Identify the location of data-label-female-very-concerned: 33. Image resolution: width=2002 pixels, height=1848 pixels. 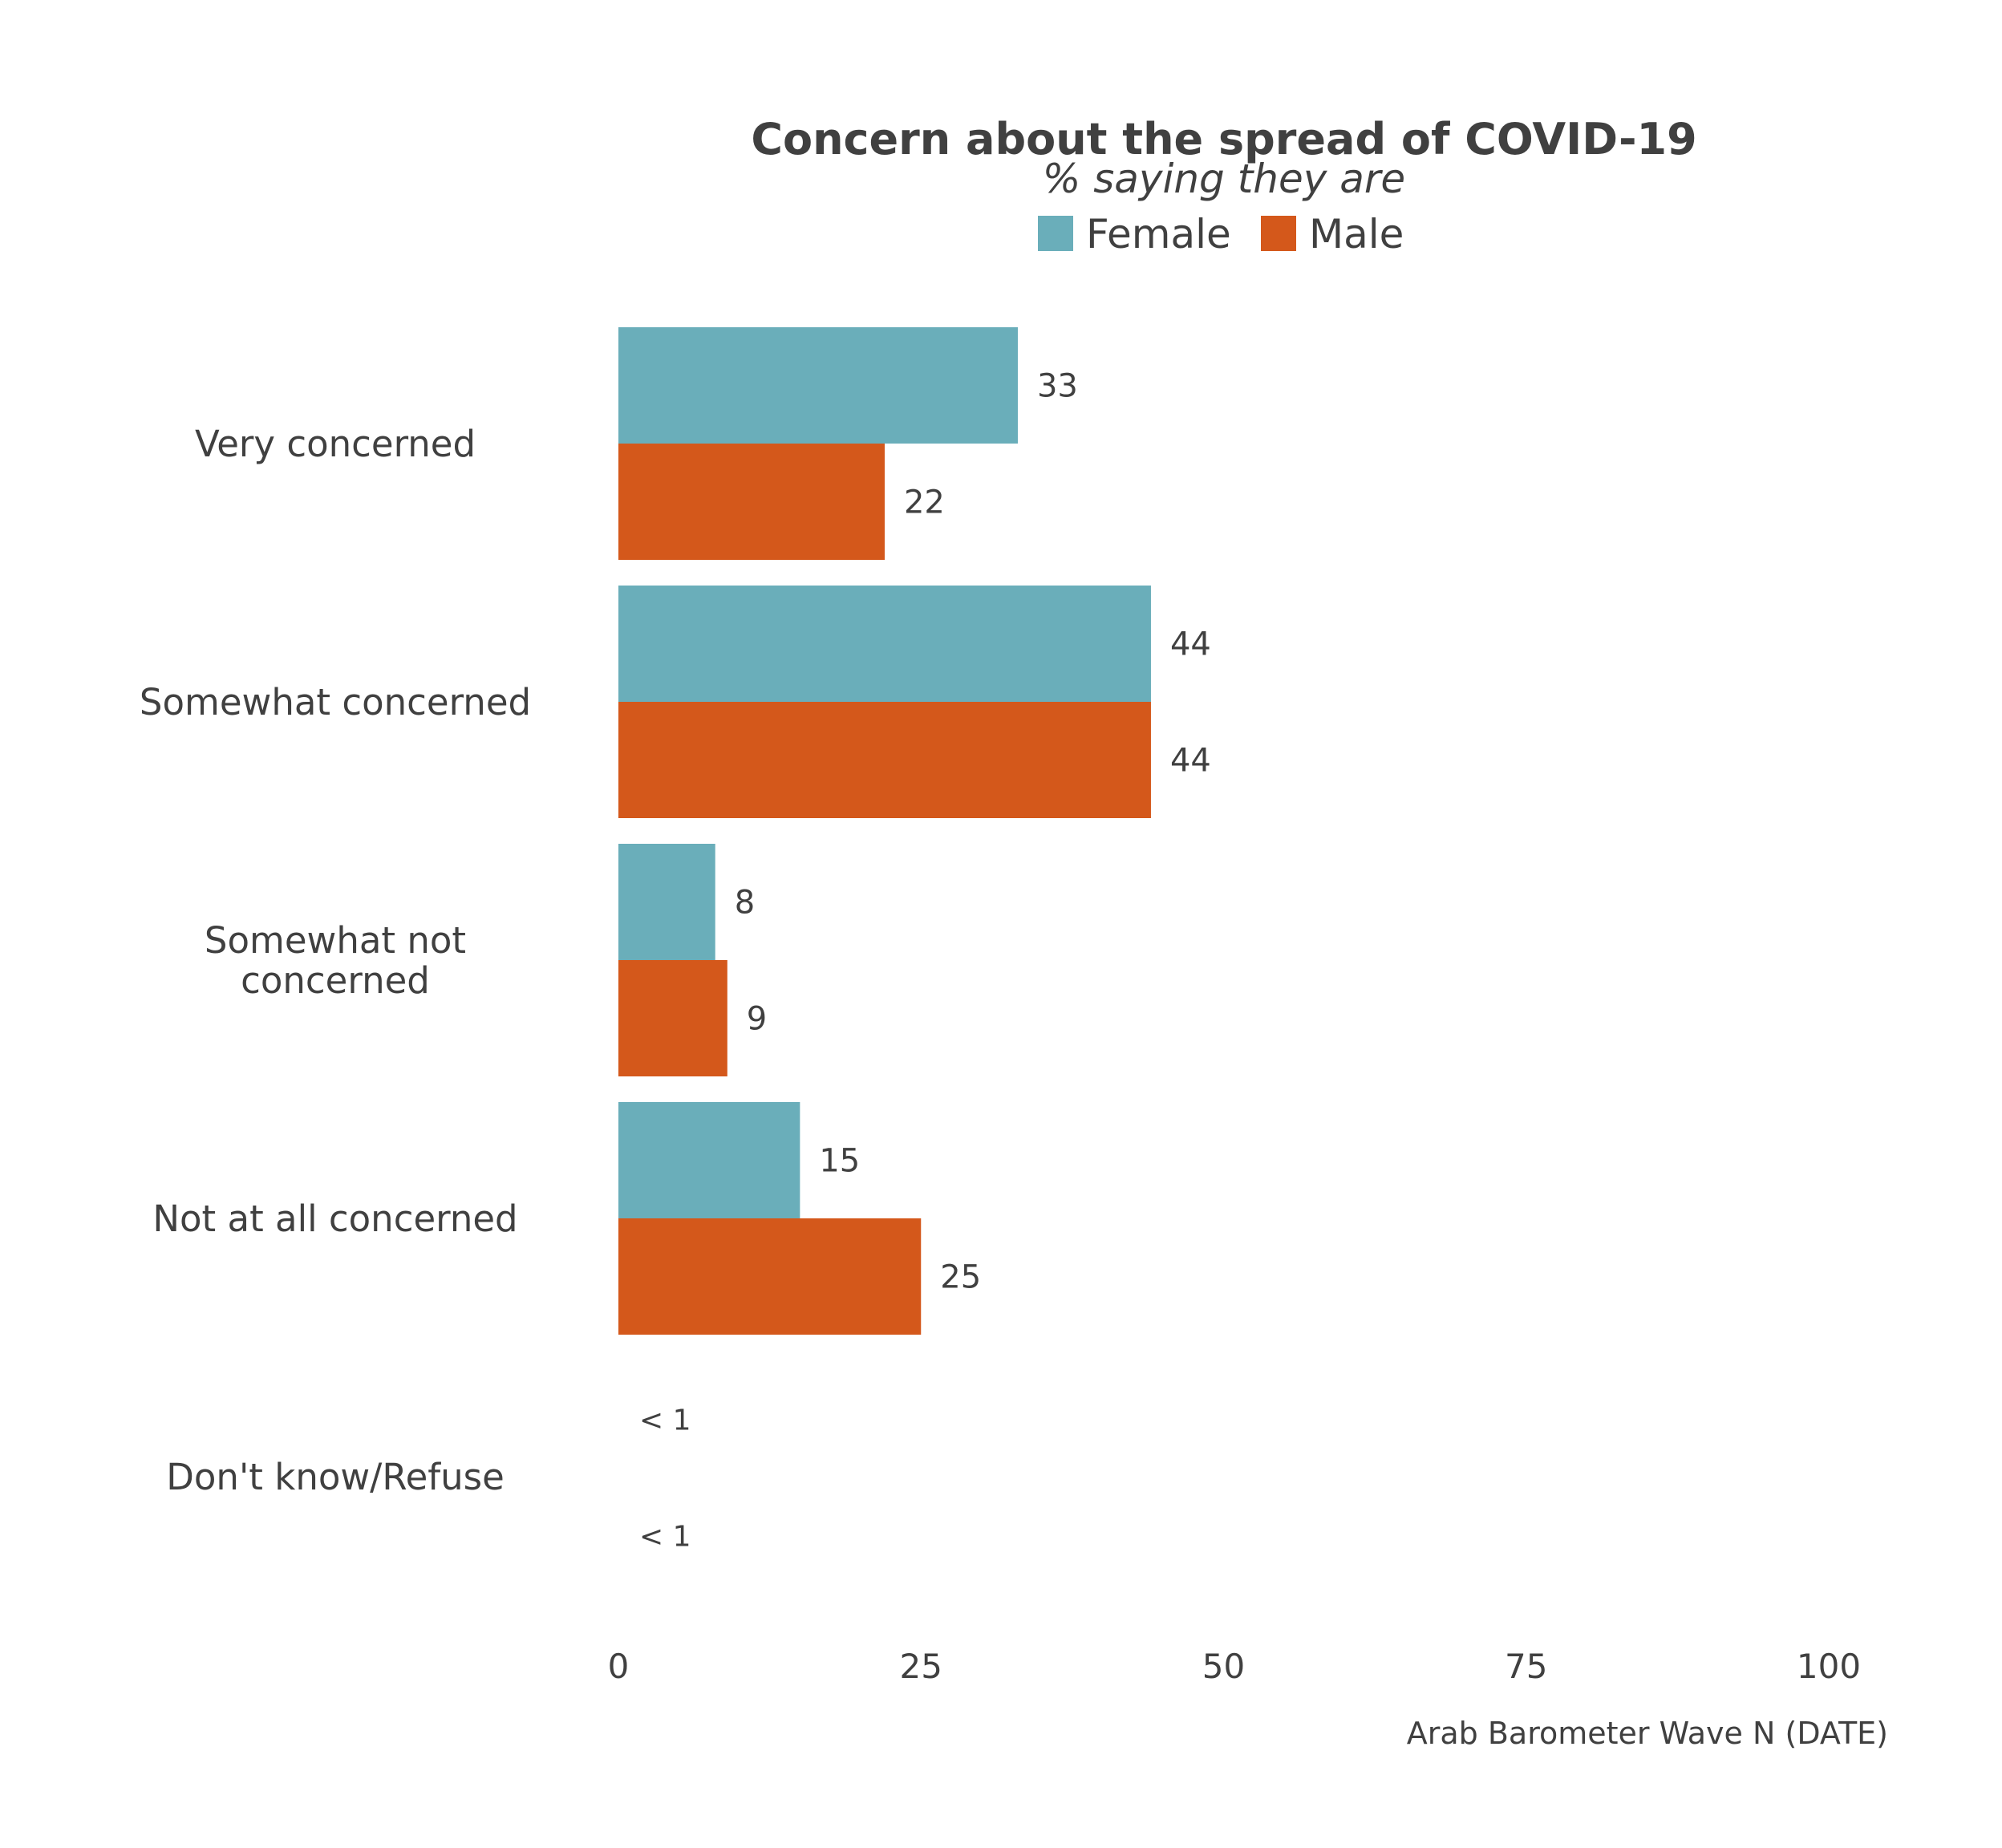
(1057, 386).